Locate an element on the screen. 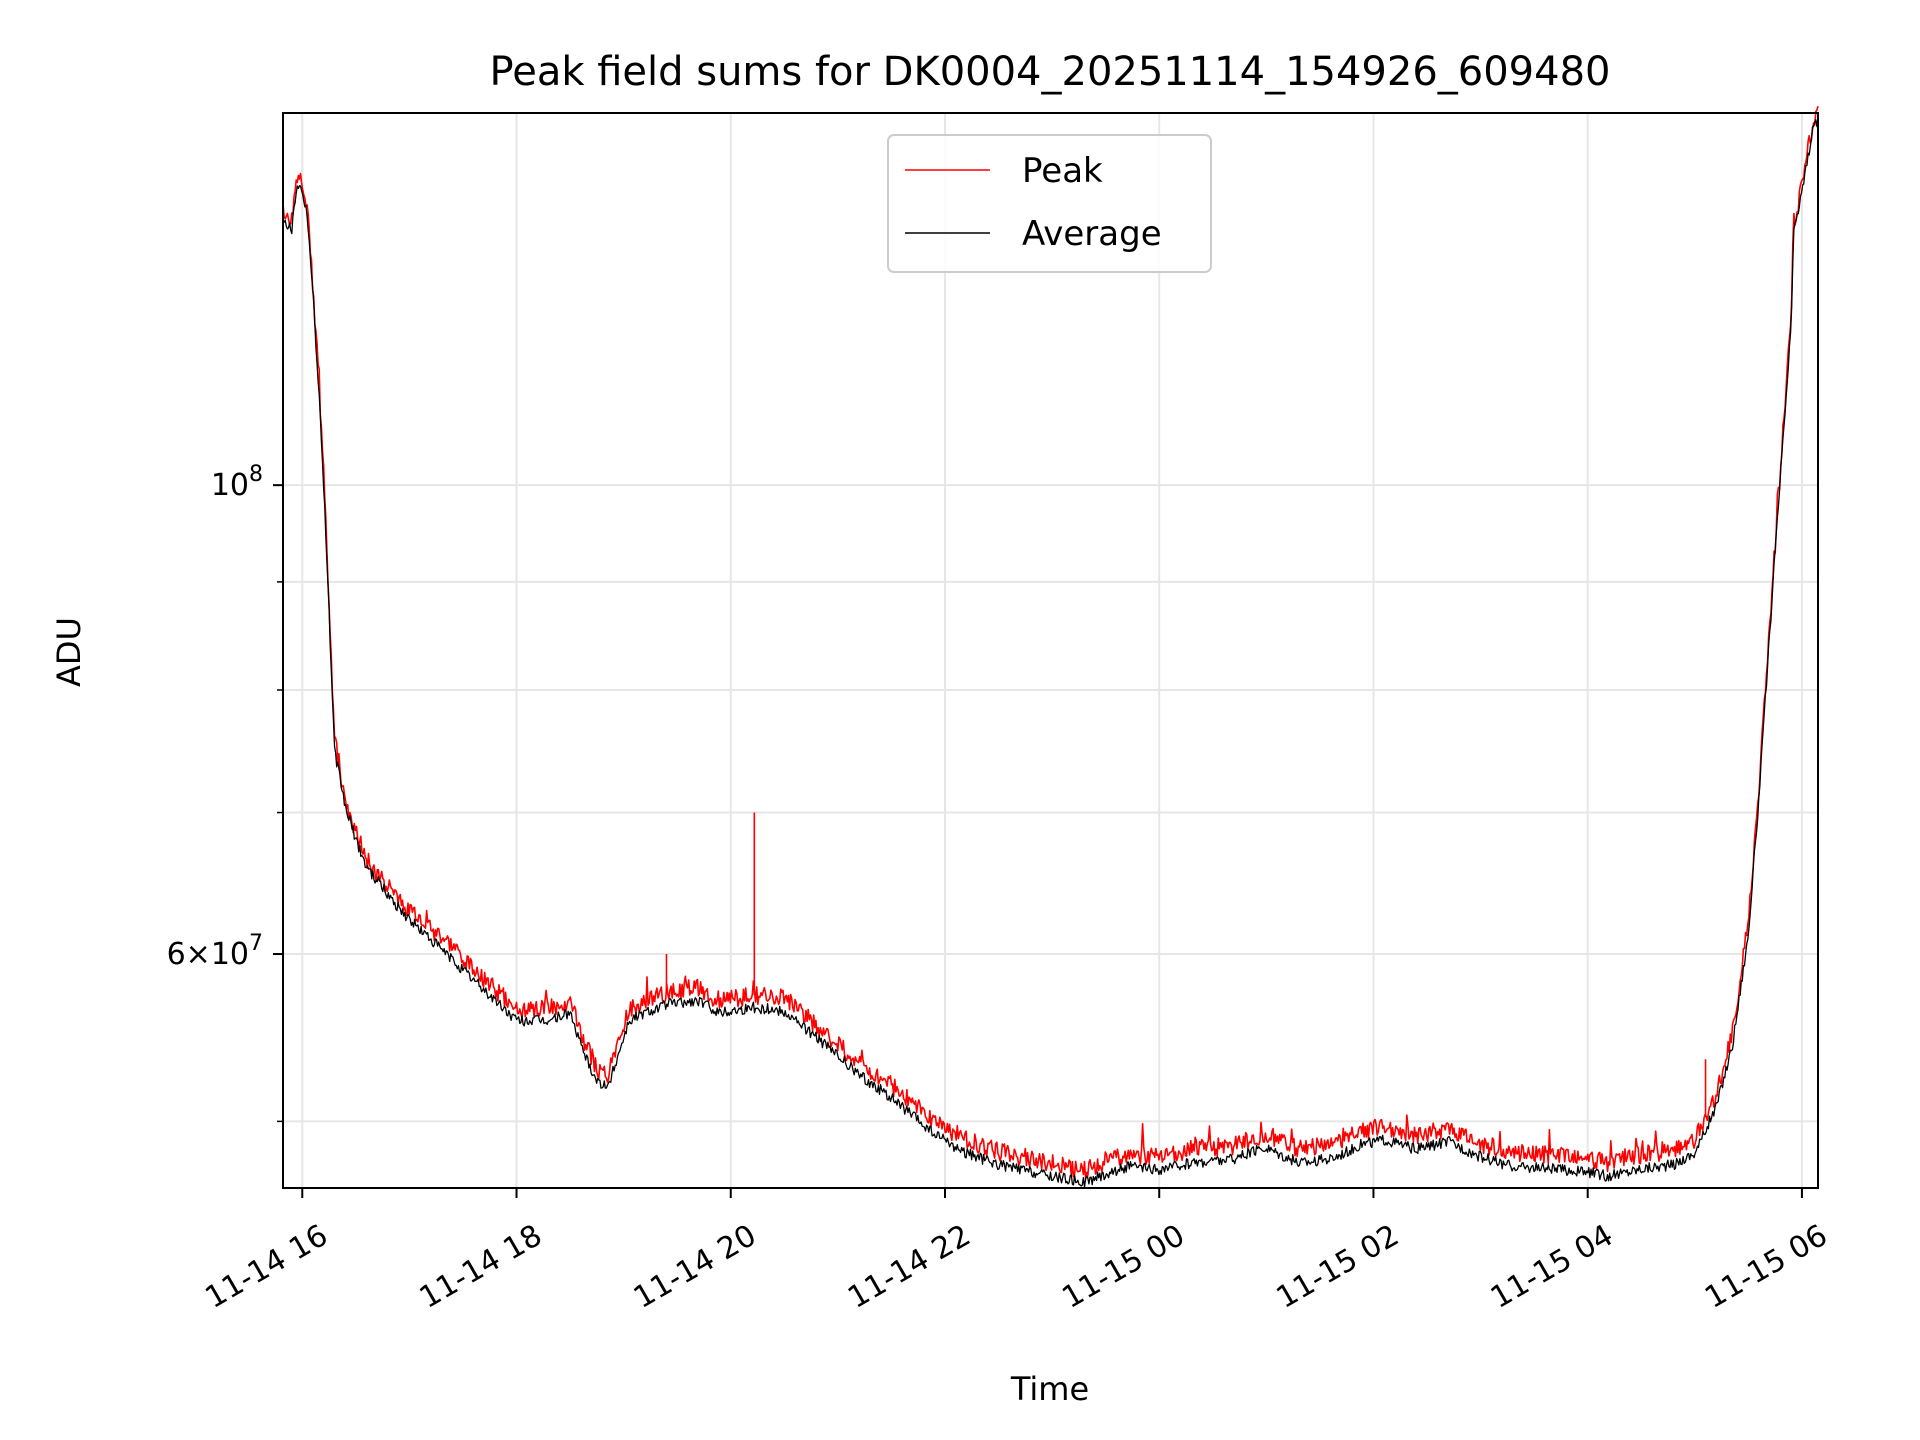 Image resolution: width=1920 pixels, height=1440 pixels. y-axis-label: ADU is located at coordinates (69, 652).